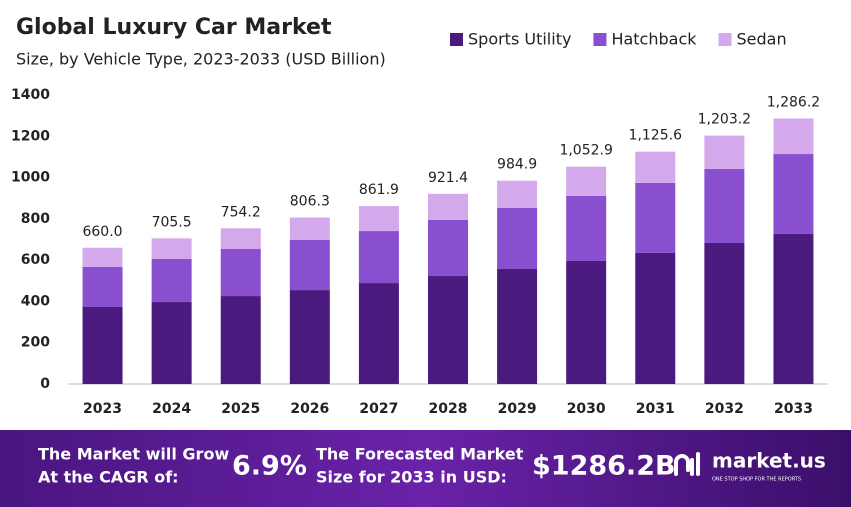 This screenshot has width=851, height=507. What do you see at coordinates (654, 39) in the screenshot?
I see `legend-label: Hatchback` at bounding box center [654, 39].